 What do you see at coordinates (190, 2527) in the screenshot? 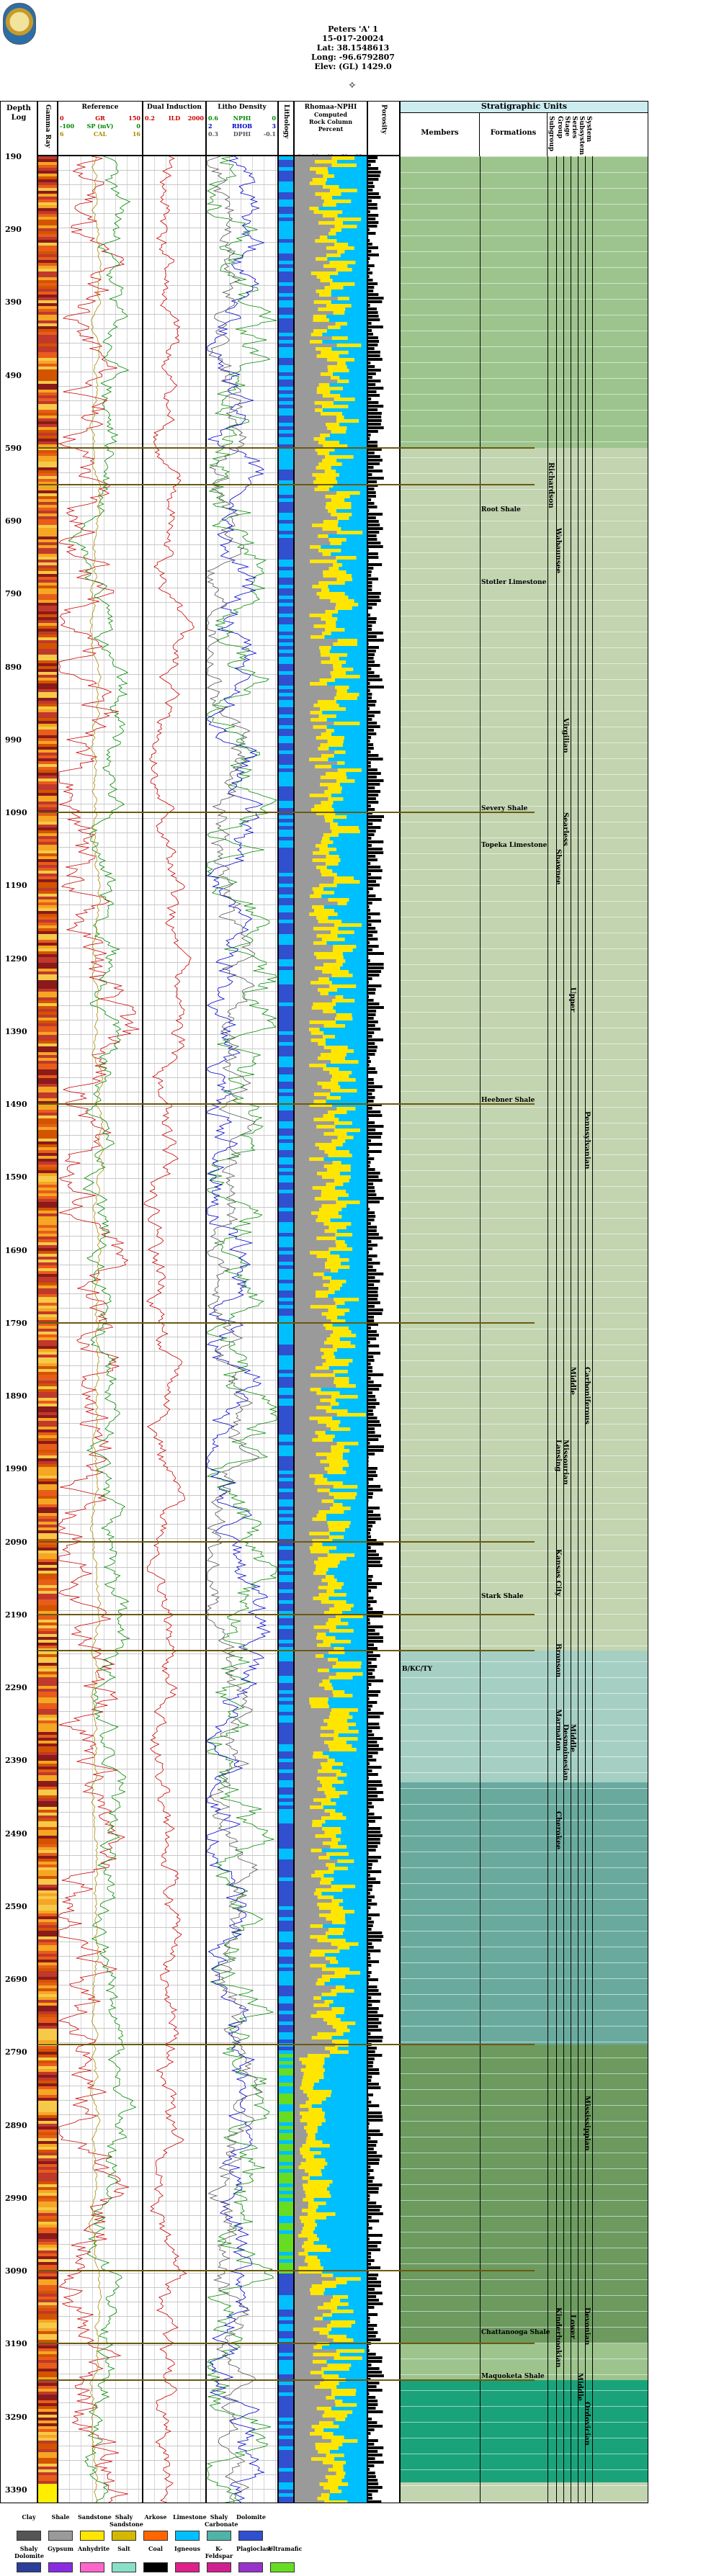
I see `legend-item: Limestone` at bounding box center [190, 2527].